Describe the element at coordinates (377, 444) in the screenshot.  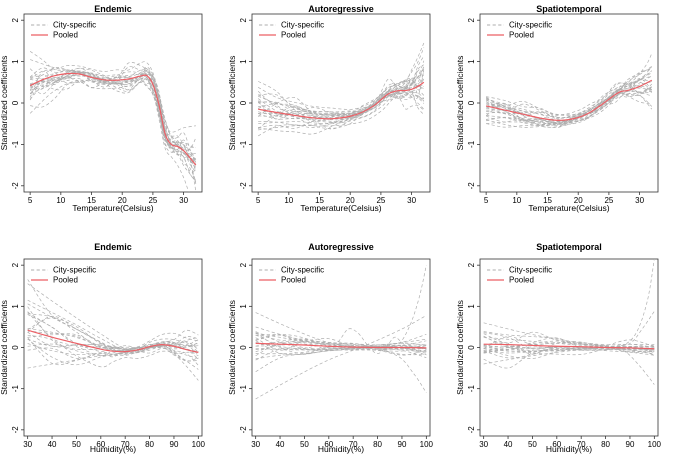
I see `x-tick-label: 80` at that location.